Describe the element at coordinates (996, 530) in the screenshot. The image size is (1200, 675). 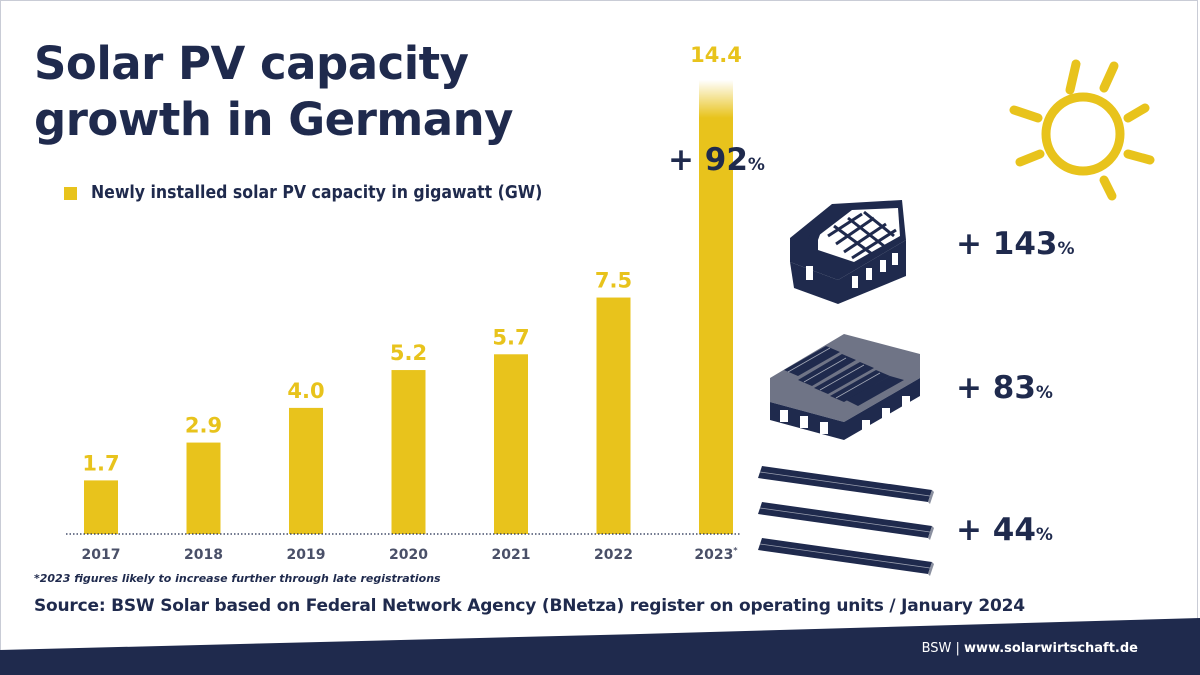
I see `segment-ground-value: + 44` at that location.